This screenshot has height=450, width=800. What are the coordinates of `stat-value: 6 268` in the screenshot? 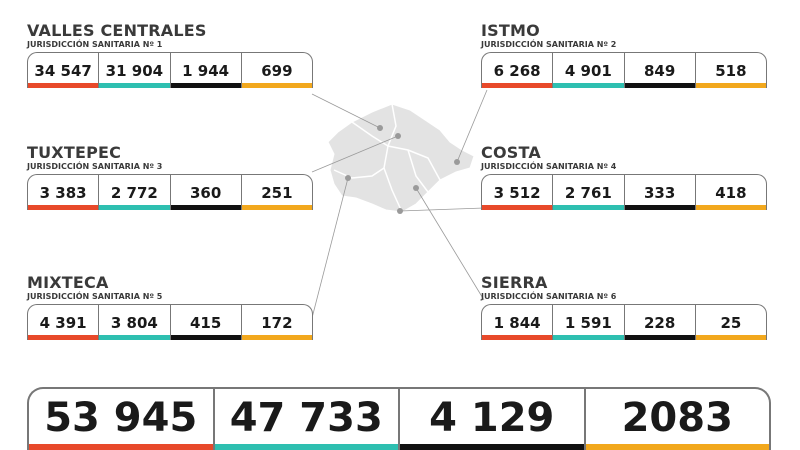 It's located at (517, 70).